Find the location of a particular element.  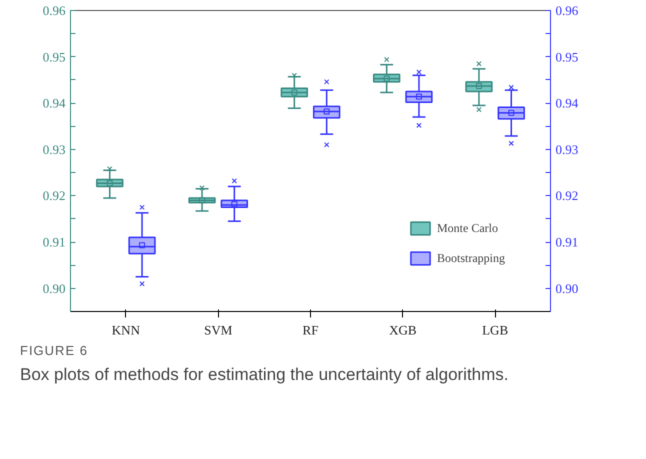

y-tick-label: 0.92 is located at coordinates (54, 196).